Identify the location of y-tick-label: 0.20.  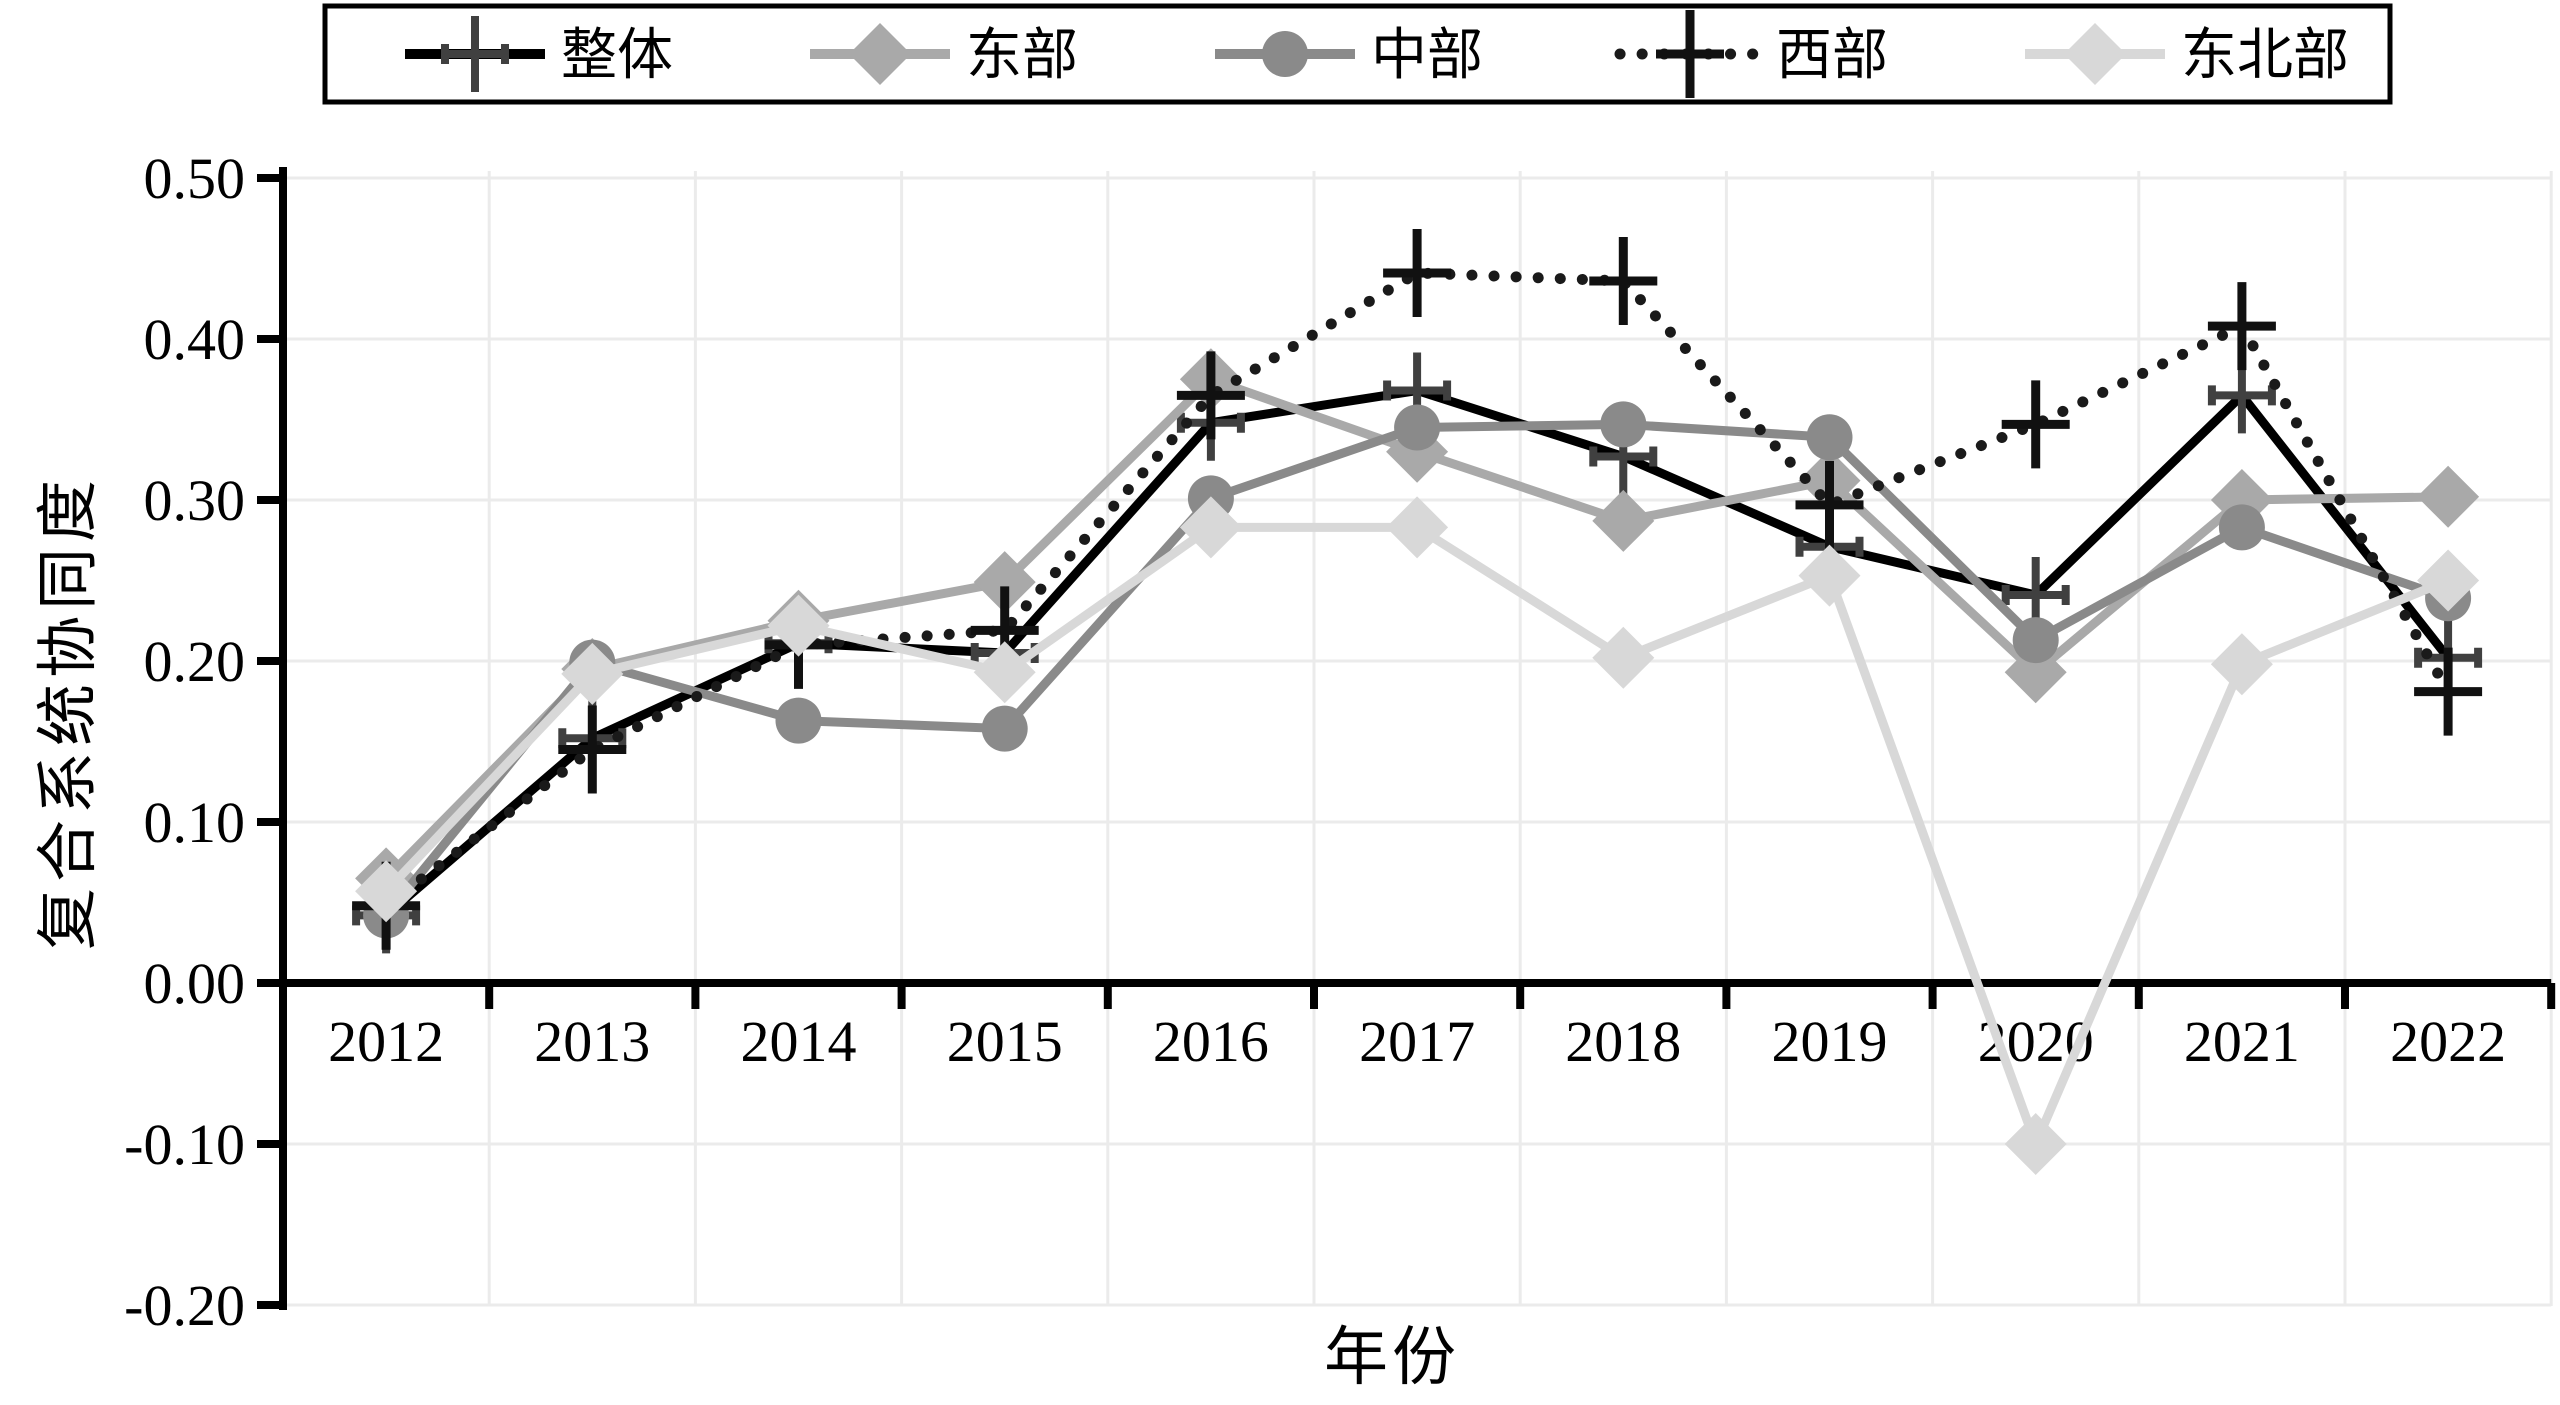
(195, 661).